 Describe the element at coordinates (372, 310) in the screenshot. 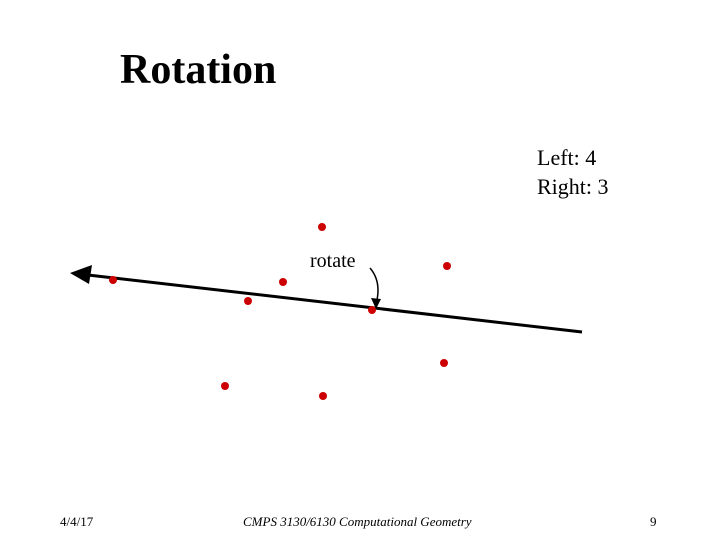

I see `pivot-point` at that location.